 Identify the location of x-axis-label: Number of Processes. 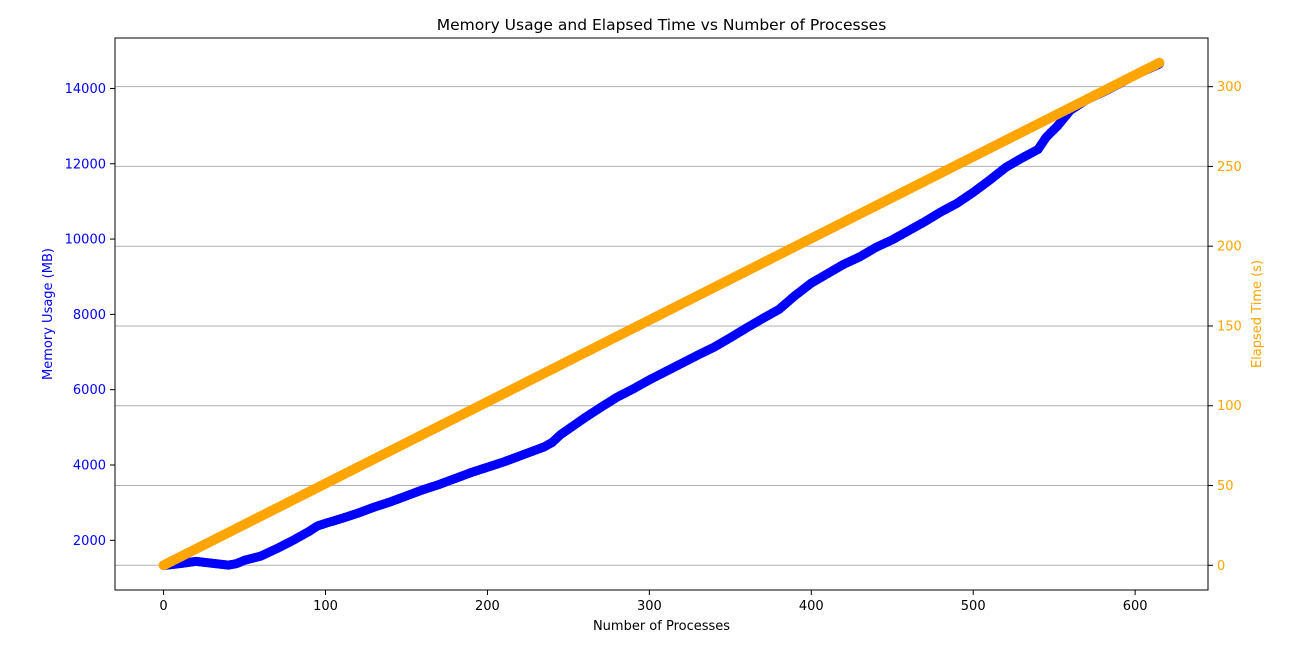
(661, 626).